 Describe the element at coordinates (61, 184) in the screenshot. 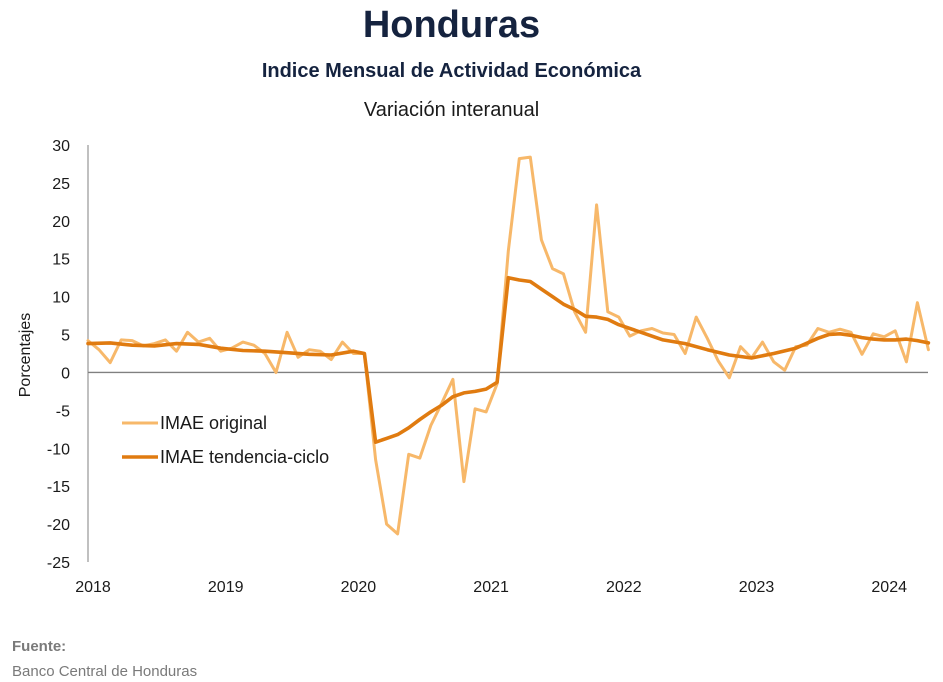

I see `y-tick-label: 25` at that location.